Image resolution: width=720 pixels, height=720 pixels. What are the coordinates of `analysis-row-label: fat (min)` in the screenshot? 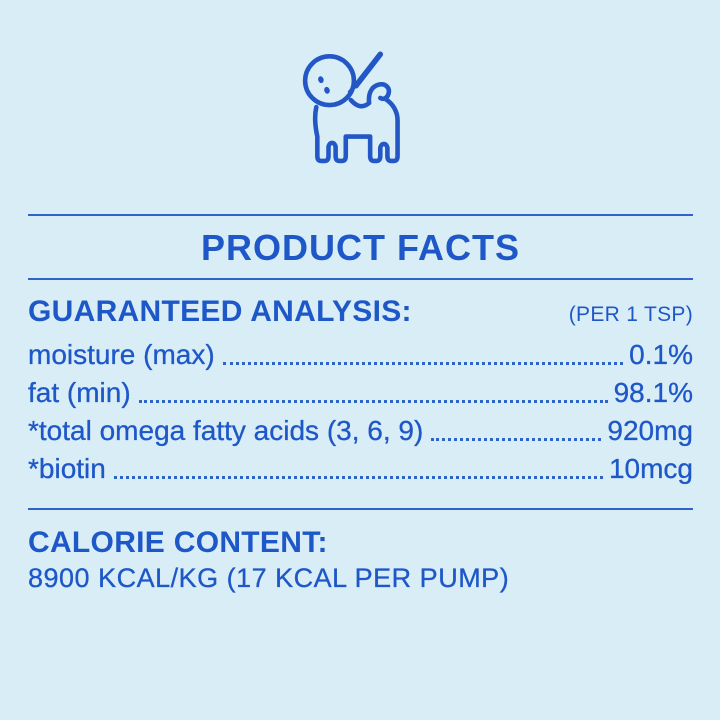 It's located at (79, 392).